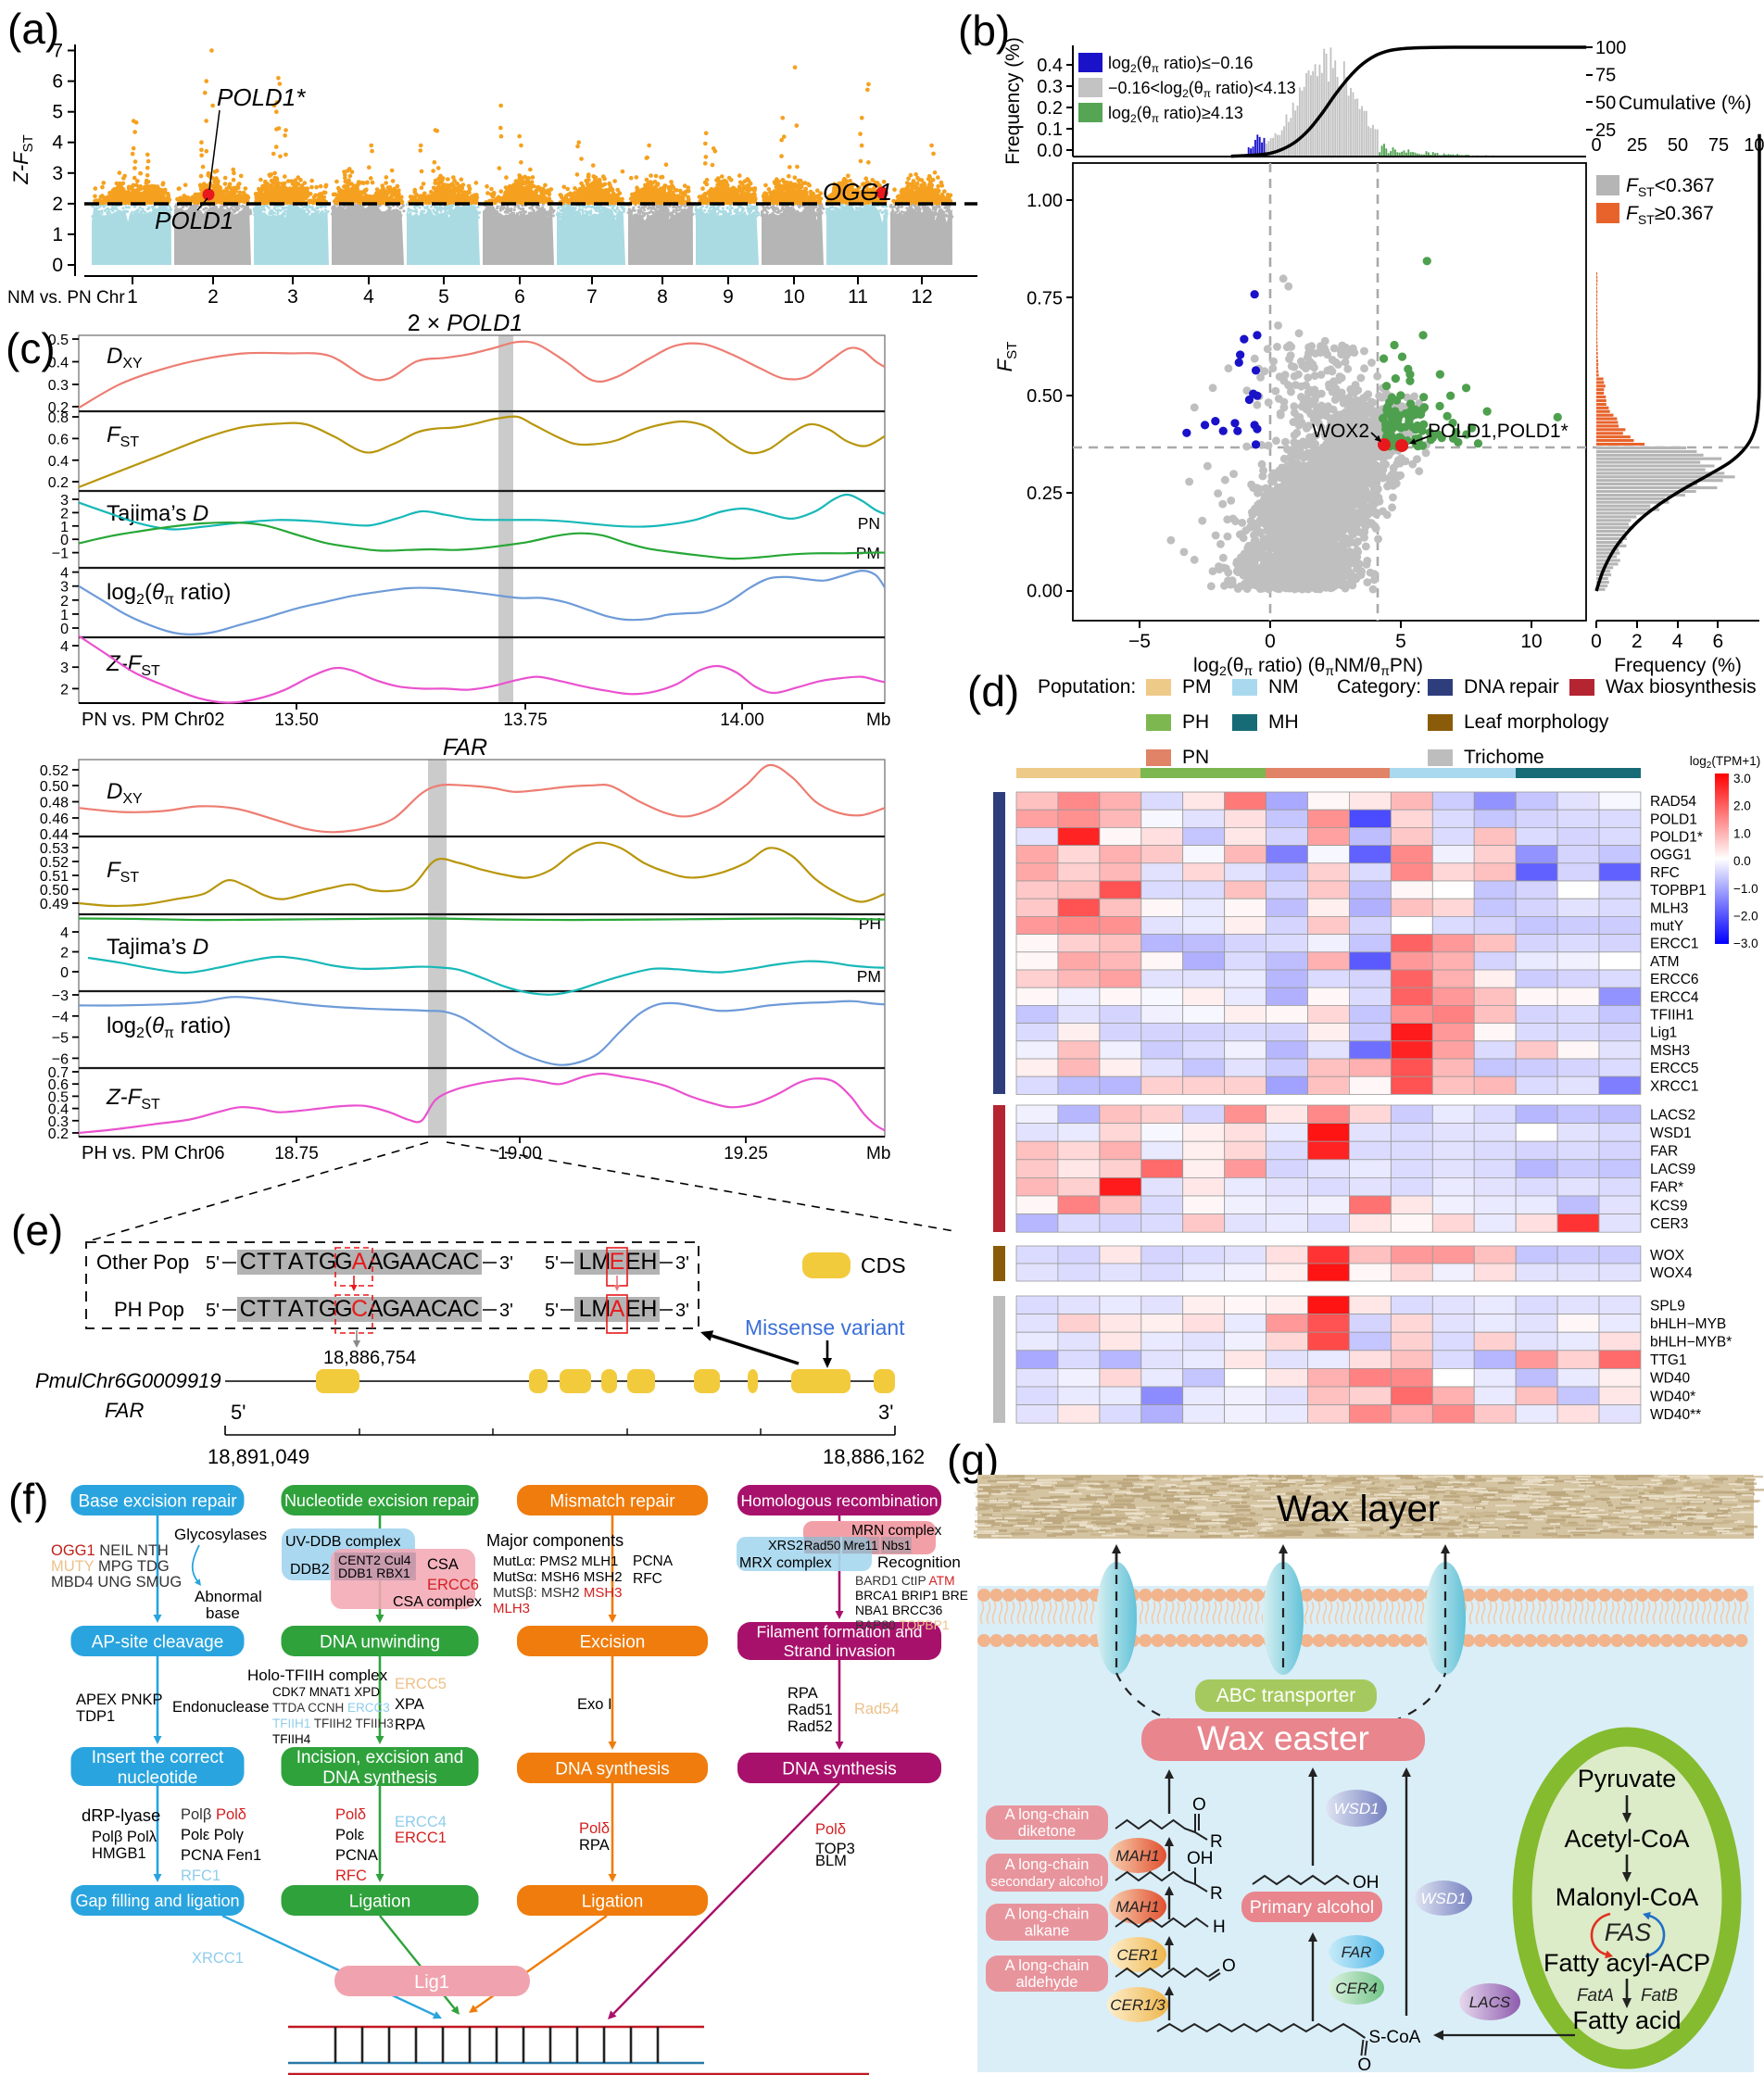 The height and width of the screenshot is (2075, 1764). I want to click on svg-text: MRX complex, so click(785, 1563).